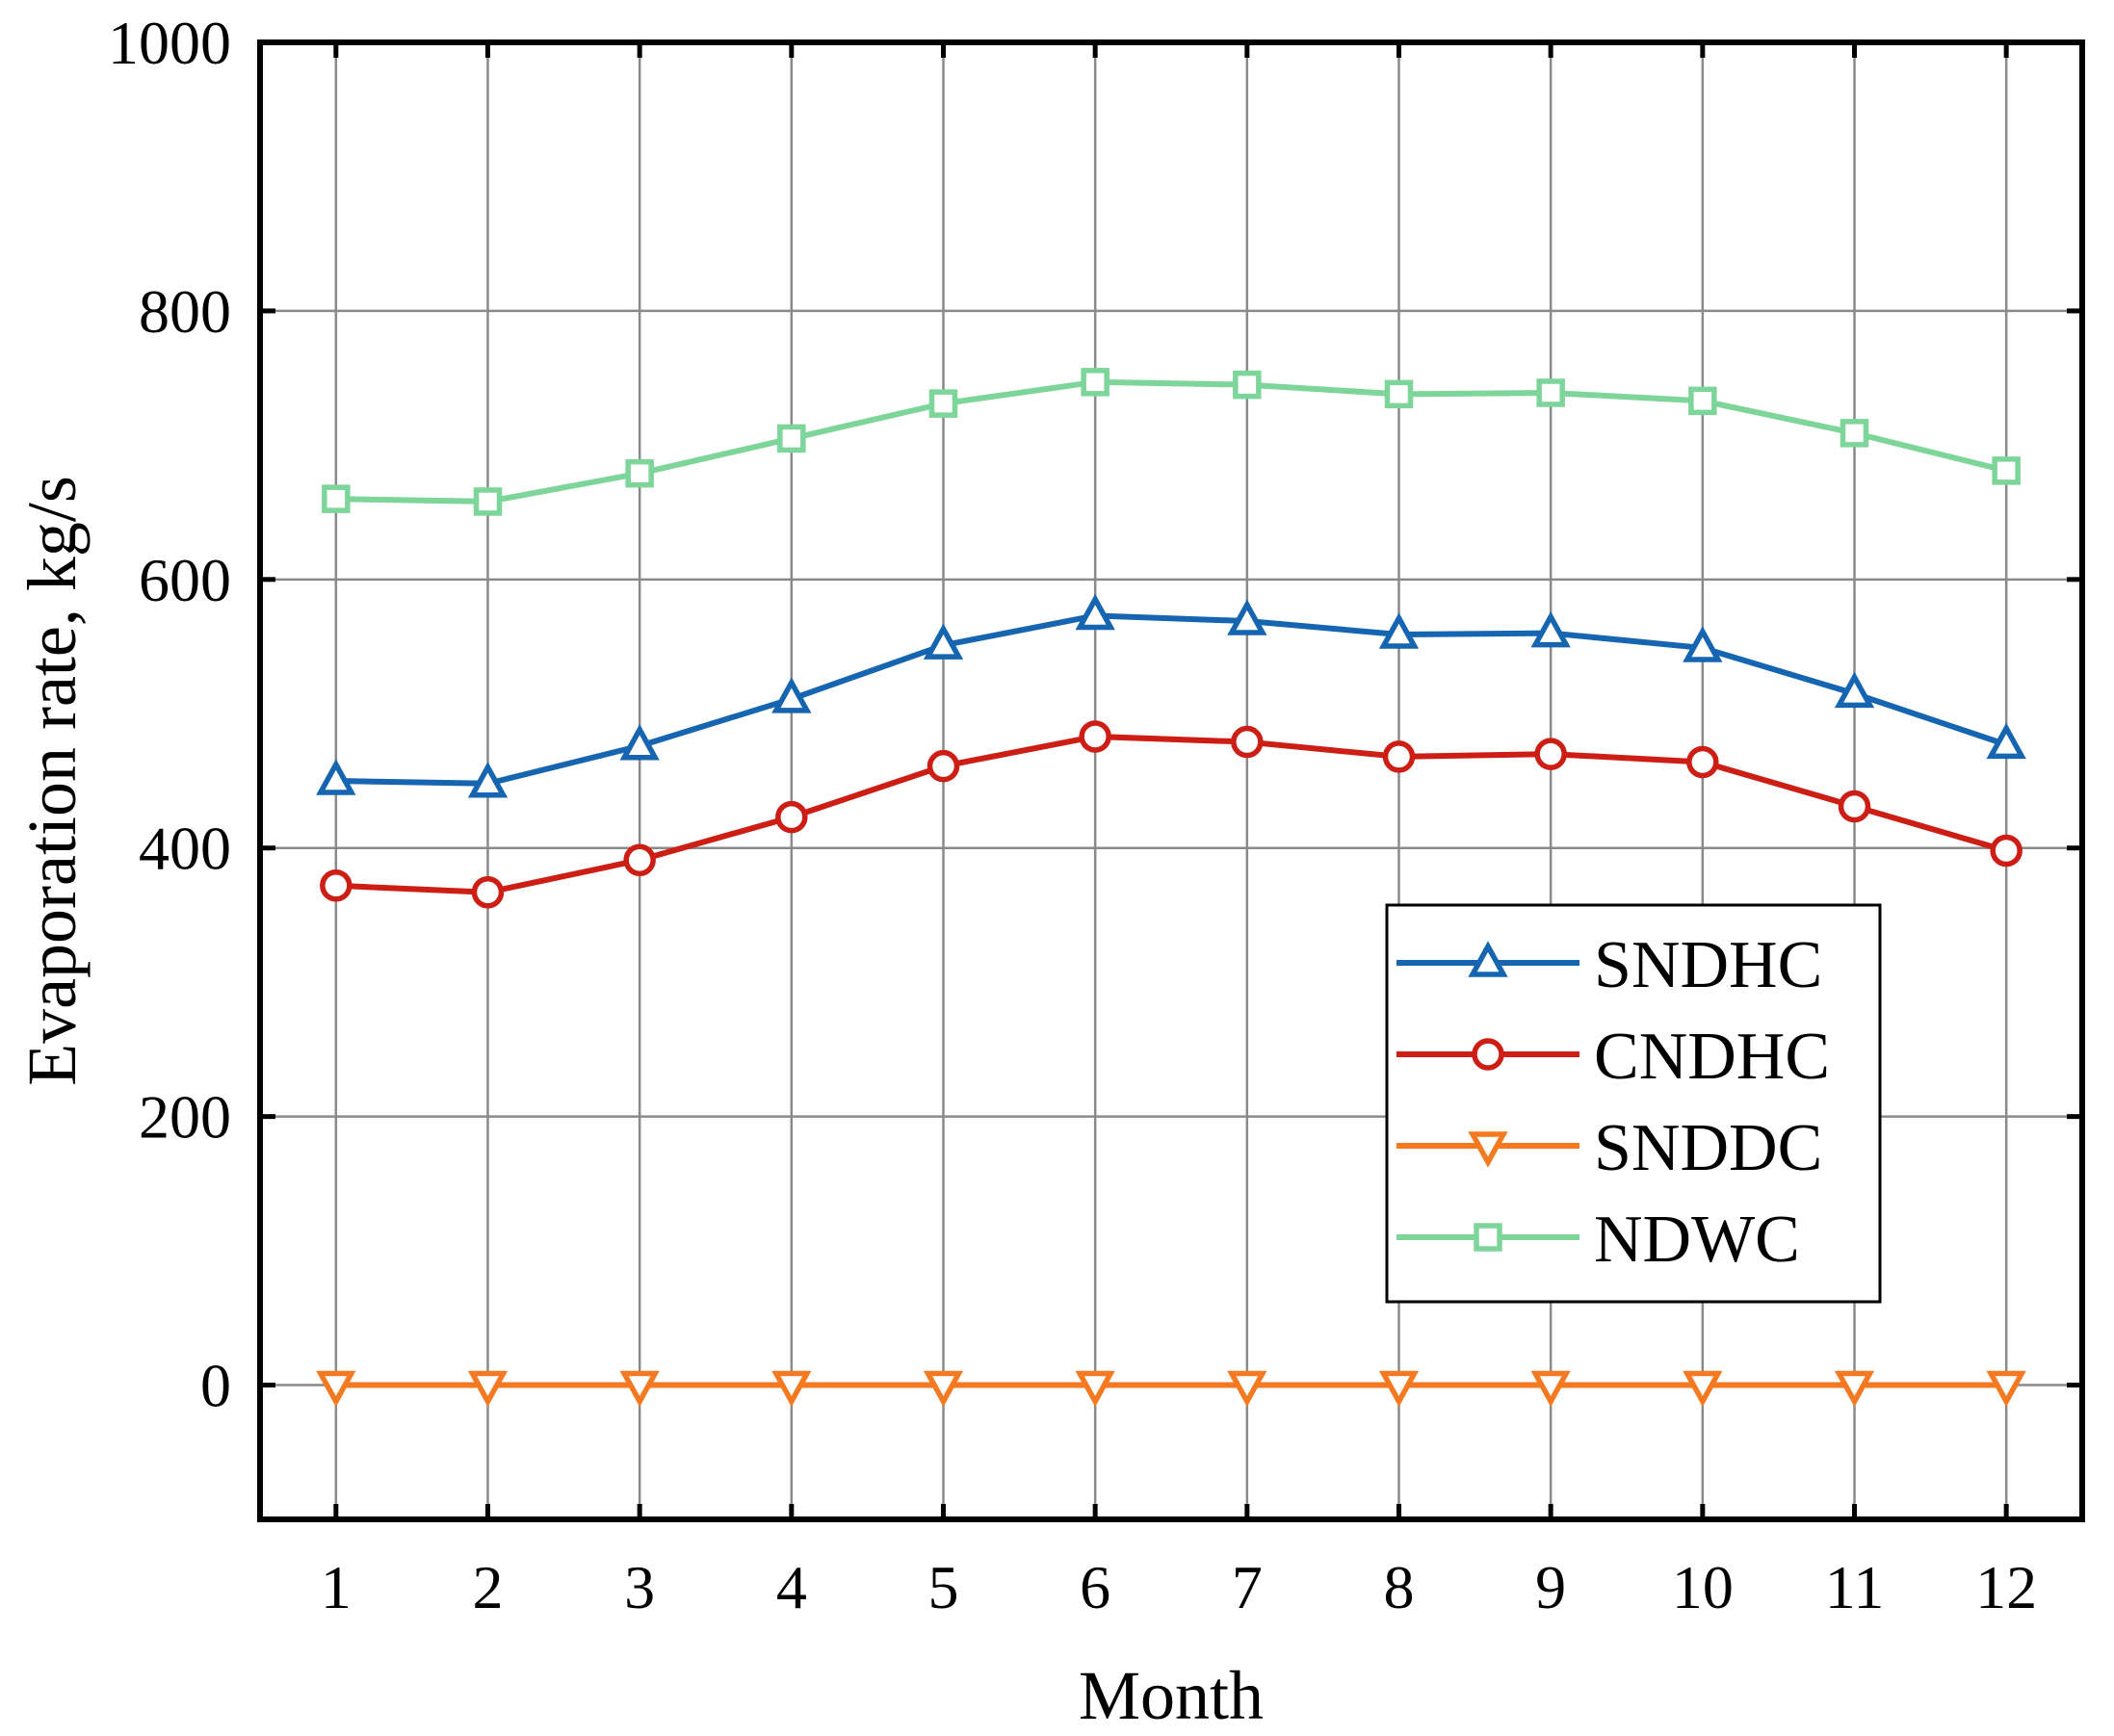 The image size is (2114, 1736). What do you see at coordinates (791, 1587) in the screenshot?
I see `x-tick-label-4: 4` at bounding box center [791, 1587].